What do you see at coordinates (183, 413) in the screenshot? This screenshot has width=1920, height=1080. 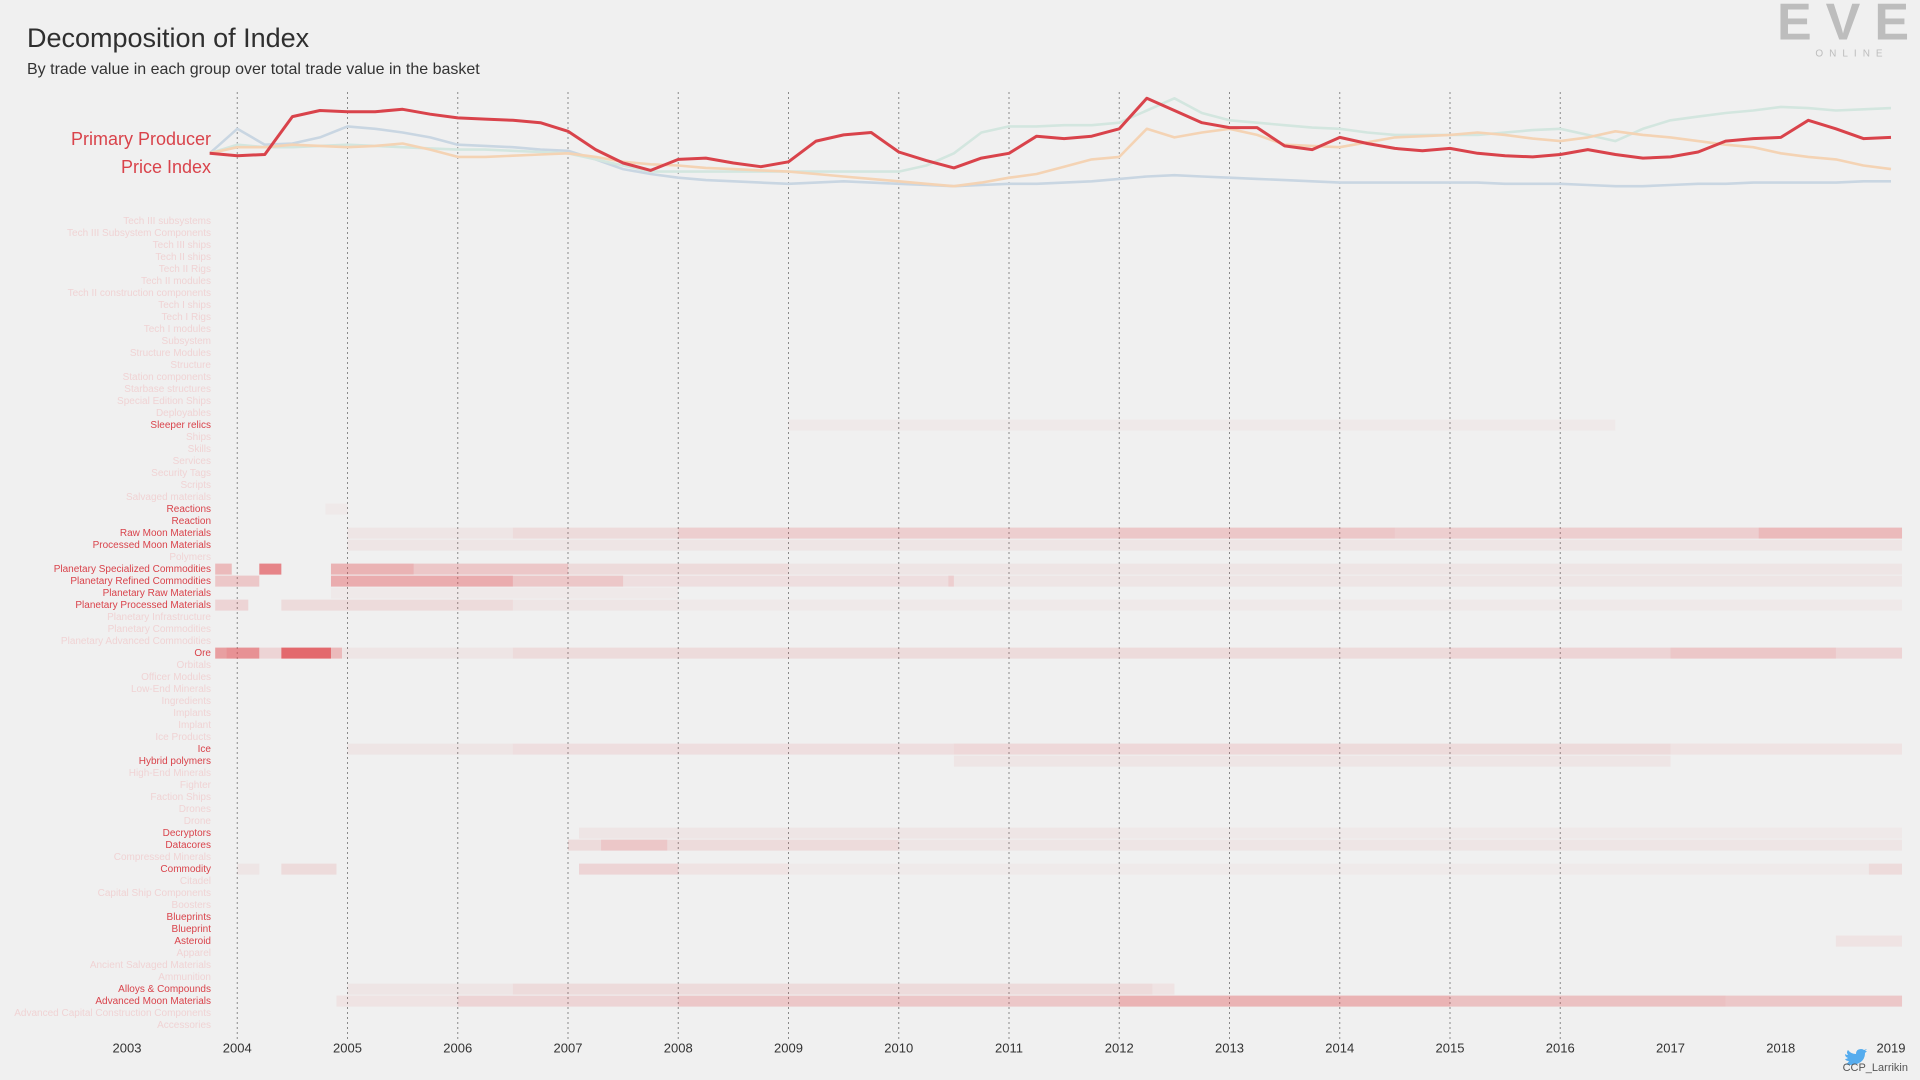 I see `row-label: Deployables` at bounding box center [183, 413].